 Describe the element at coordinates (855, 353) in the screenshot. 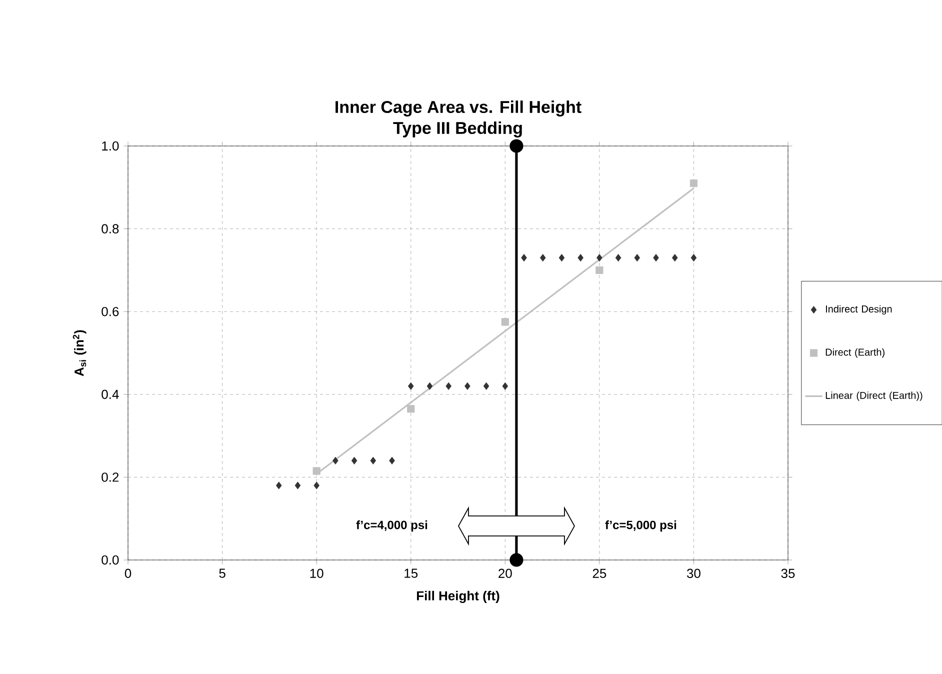

I see `legend-label: Direct (Earth)` at that location.